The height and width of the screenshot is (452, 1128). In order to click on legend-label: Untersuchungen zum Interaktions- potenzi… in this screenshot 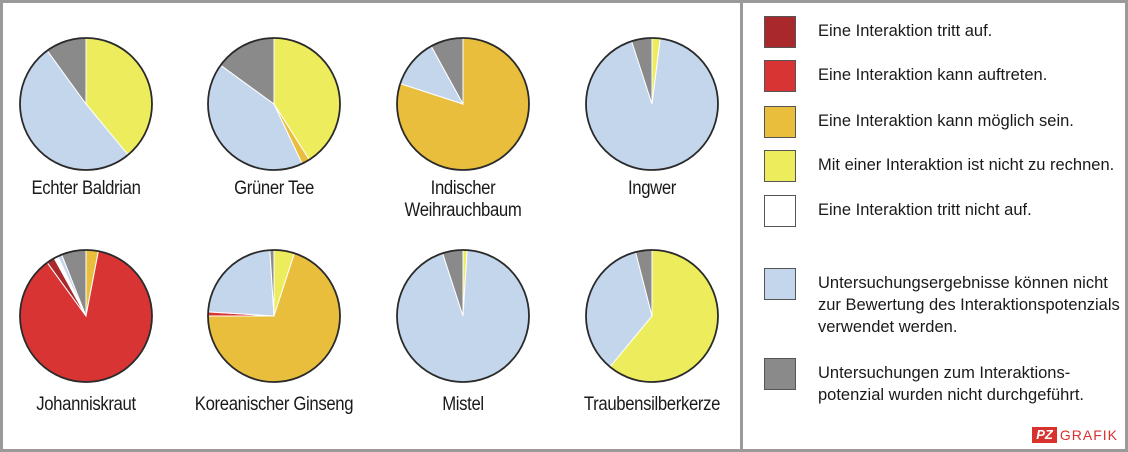, I will do `click(951, 384)`.